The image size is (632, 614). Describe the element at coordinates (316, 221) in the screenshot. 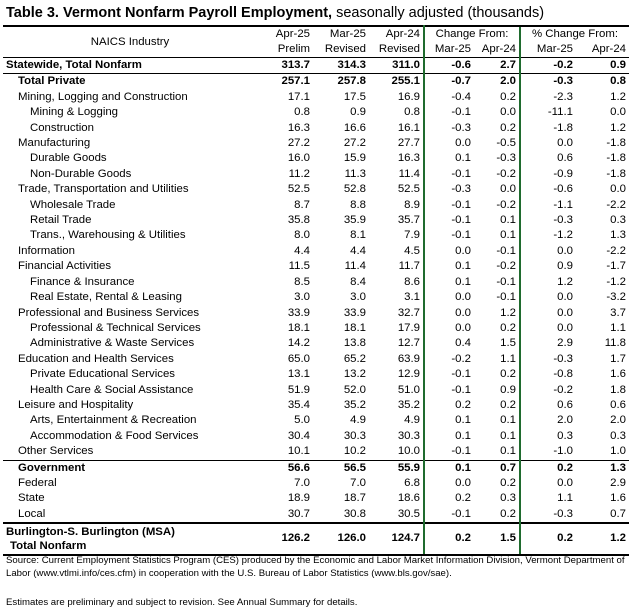

I see `table-row: Retail Trade 35.8 35.9 35.7 -0.1 0.1 -0.3 0.3` at that location.